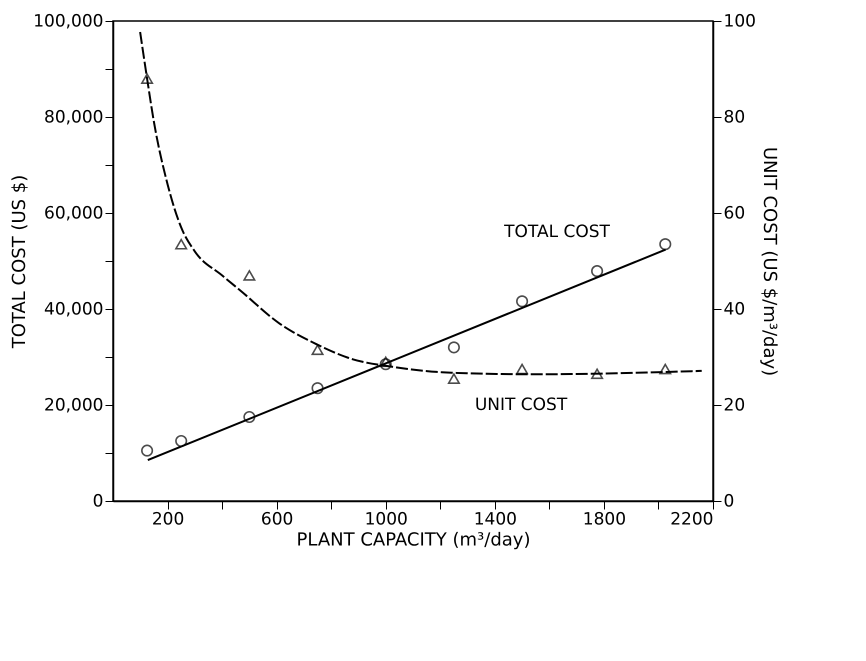  Describe the element at coordinates (735, 214) in the screenshot. I see `y2-tick-label: 60` at that location.